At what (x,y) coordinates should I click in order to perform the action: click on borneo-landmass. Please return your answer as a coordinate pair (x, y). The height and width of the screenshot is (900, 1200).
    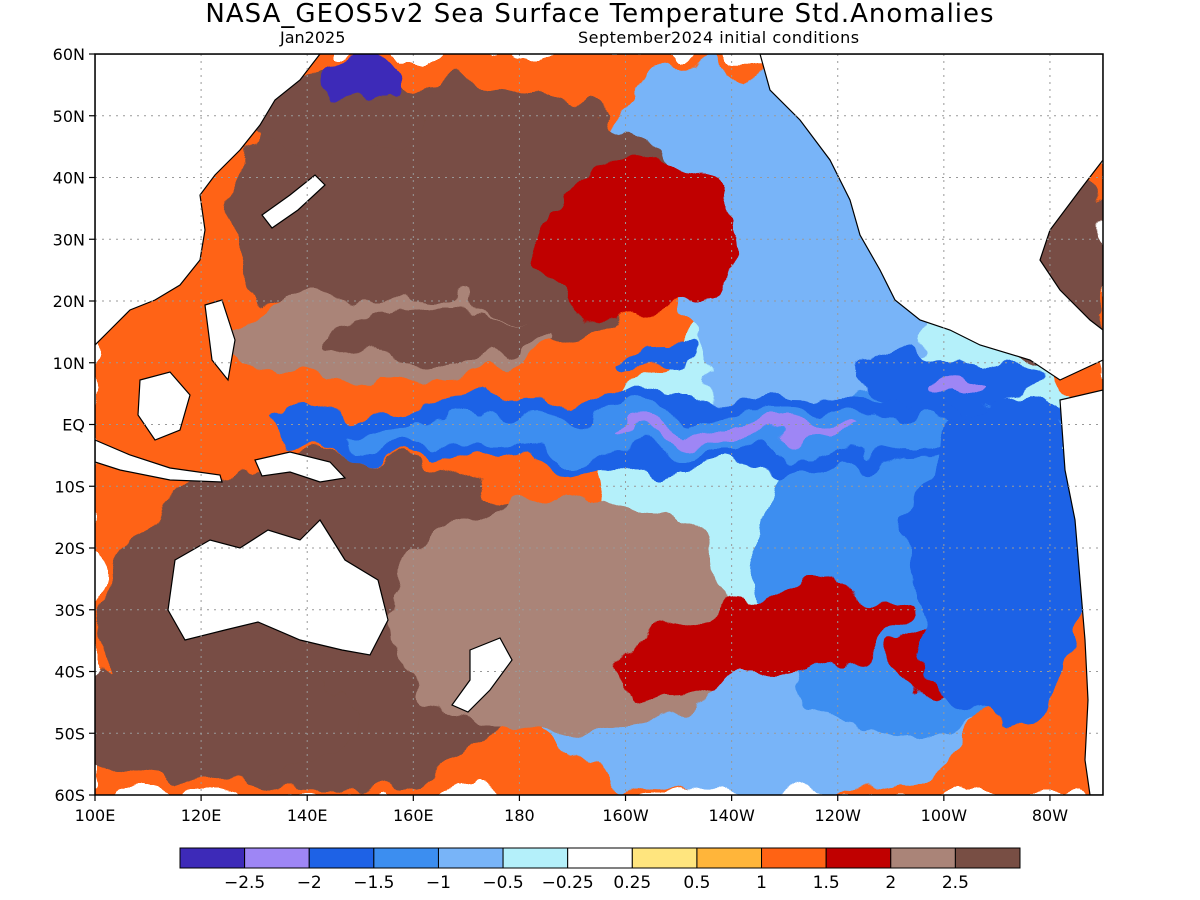
    Looking at the image, I should click on (164, 406).